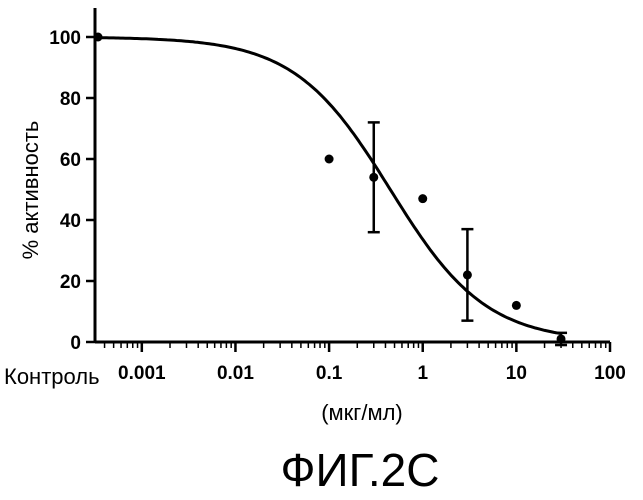 This screenshot has width=643, height=500. I want to click on x-tick-label: 1, so click(422, 373).